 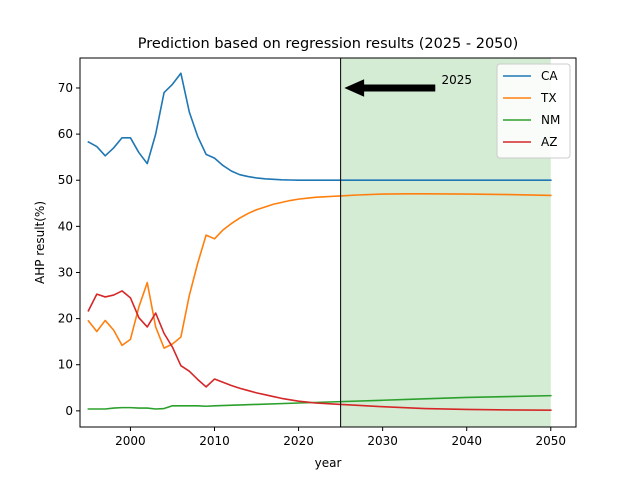 What do you see at coordinates (214, 441) in the screenshot?
I see `x-tick-label: 2010` at bounding box center [214, 441].